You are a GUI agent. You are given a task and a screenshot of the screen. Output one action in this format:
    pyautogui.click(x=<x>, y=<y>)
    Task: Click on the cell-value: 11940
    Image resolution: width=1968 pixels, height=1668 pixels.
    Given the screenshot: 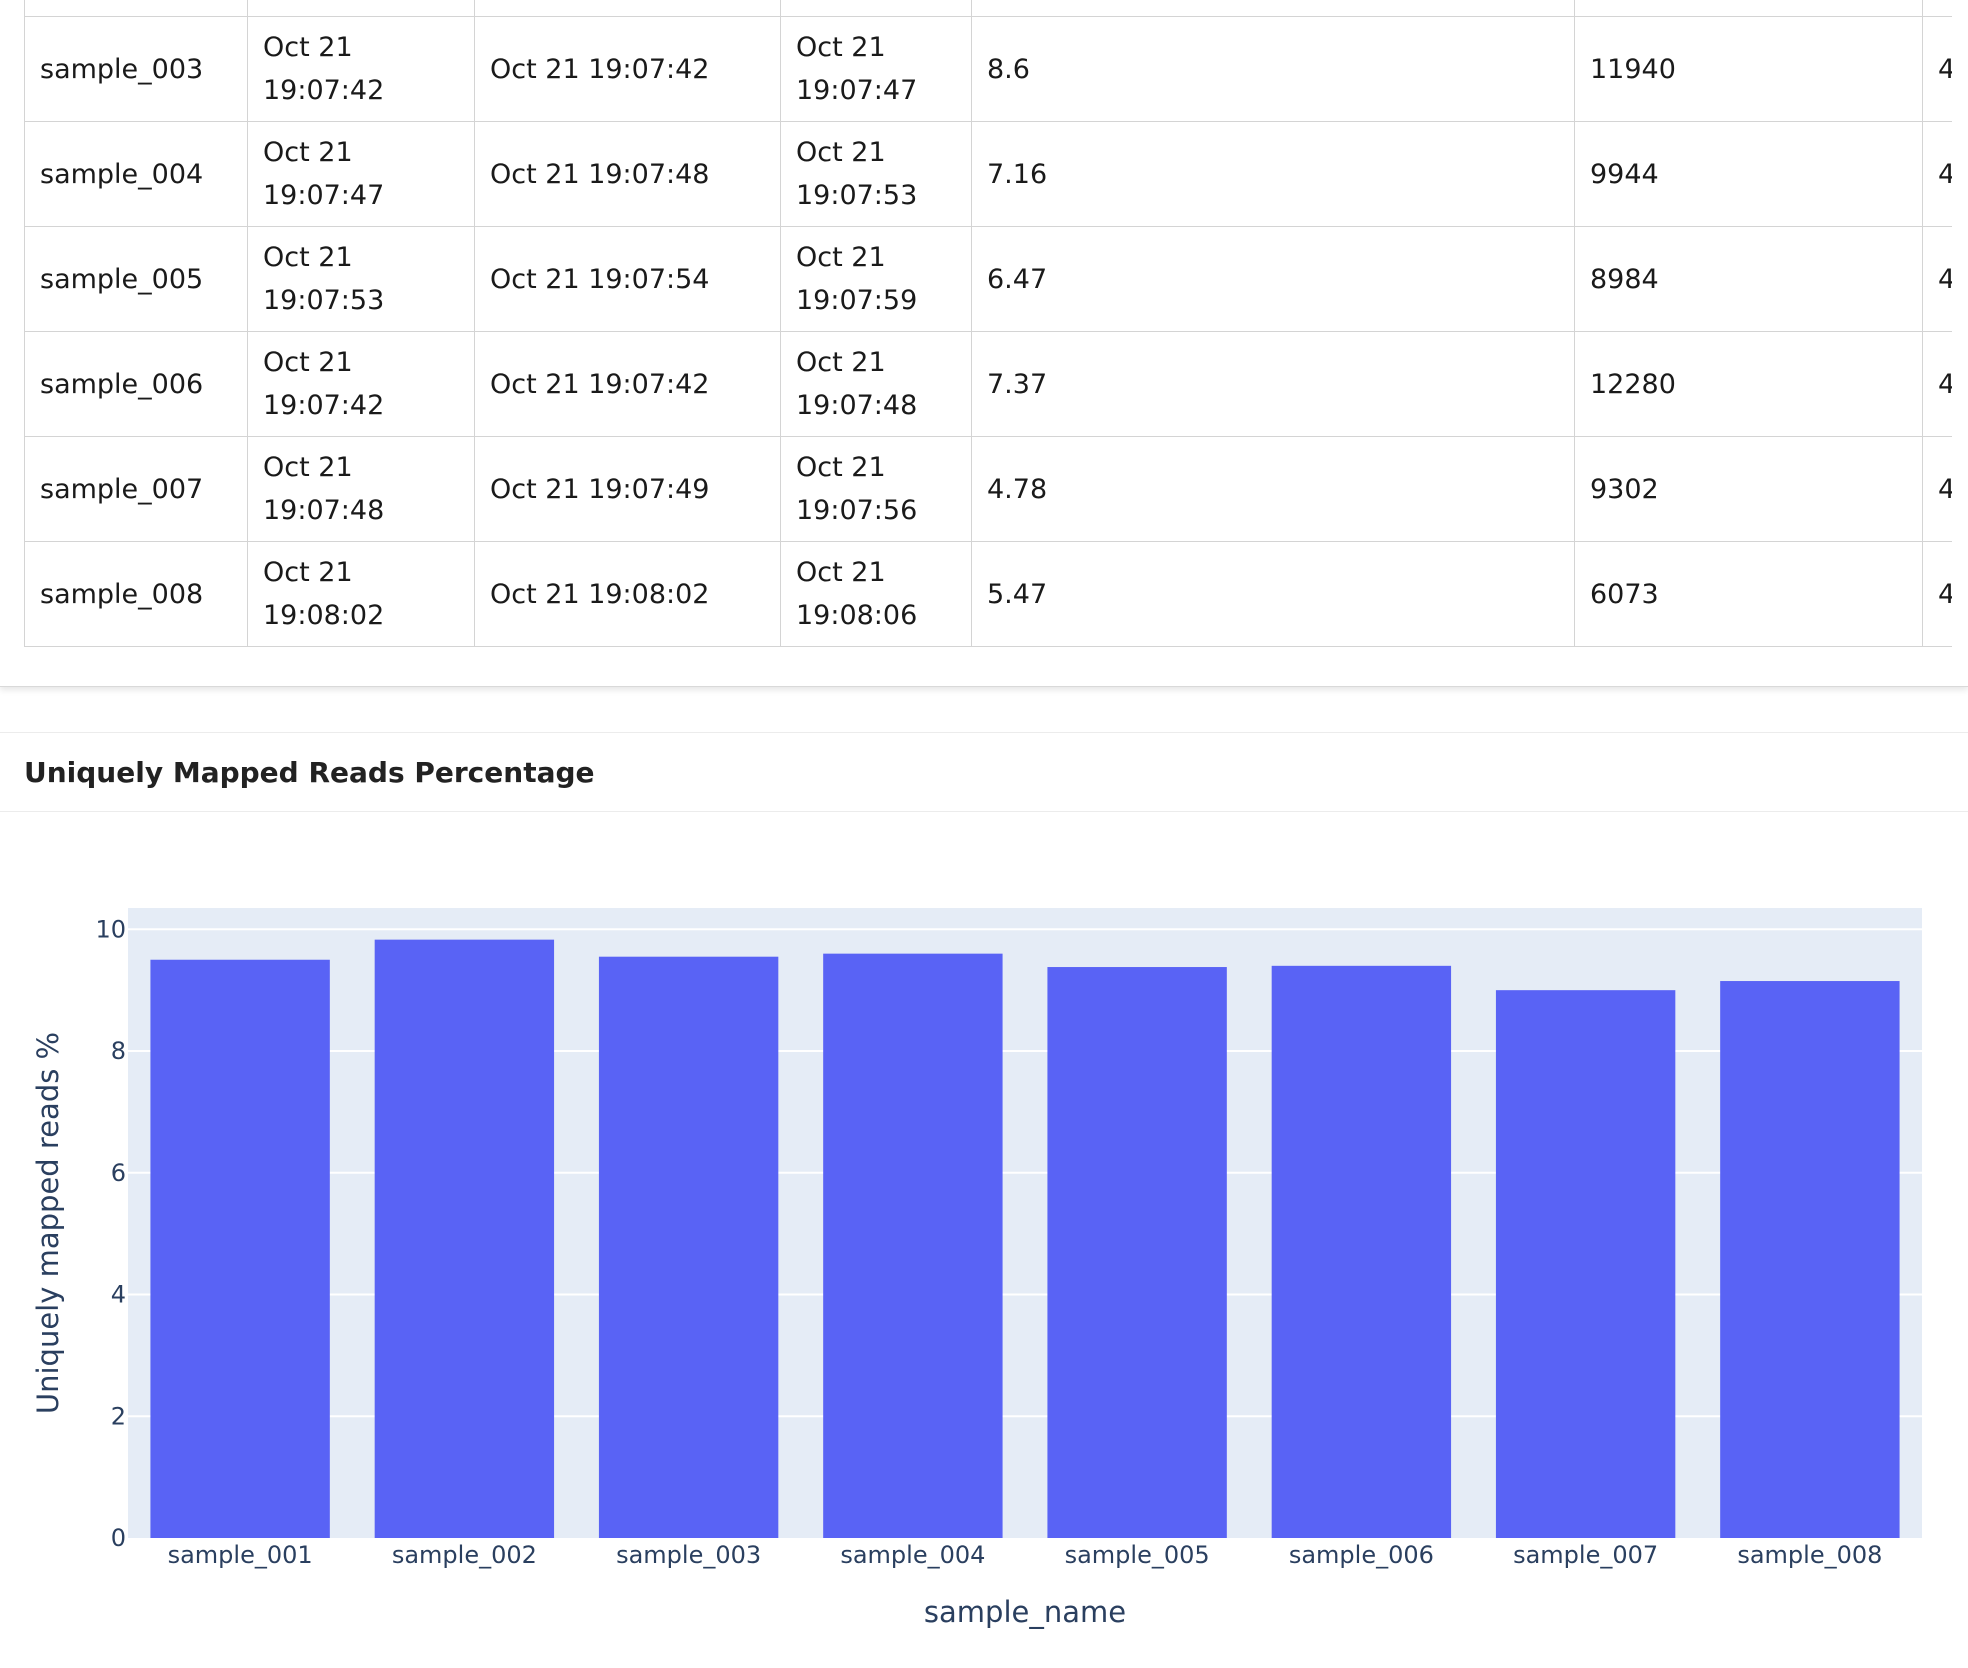 What is the action you would take?
    pyautogui.click(x=1748, y=69)
    